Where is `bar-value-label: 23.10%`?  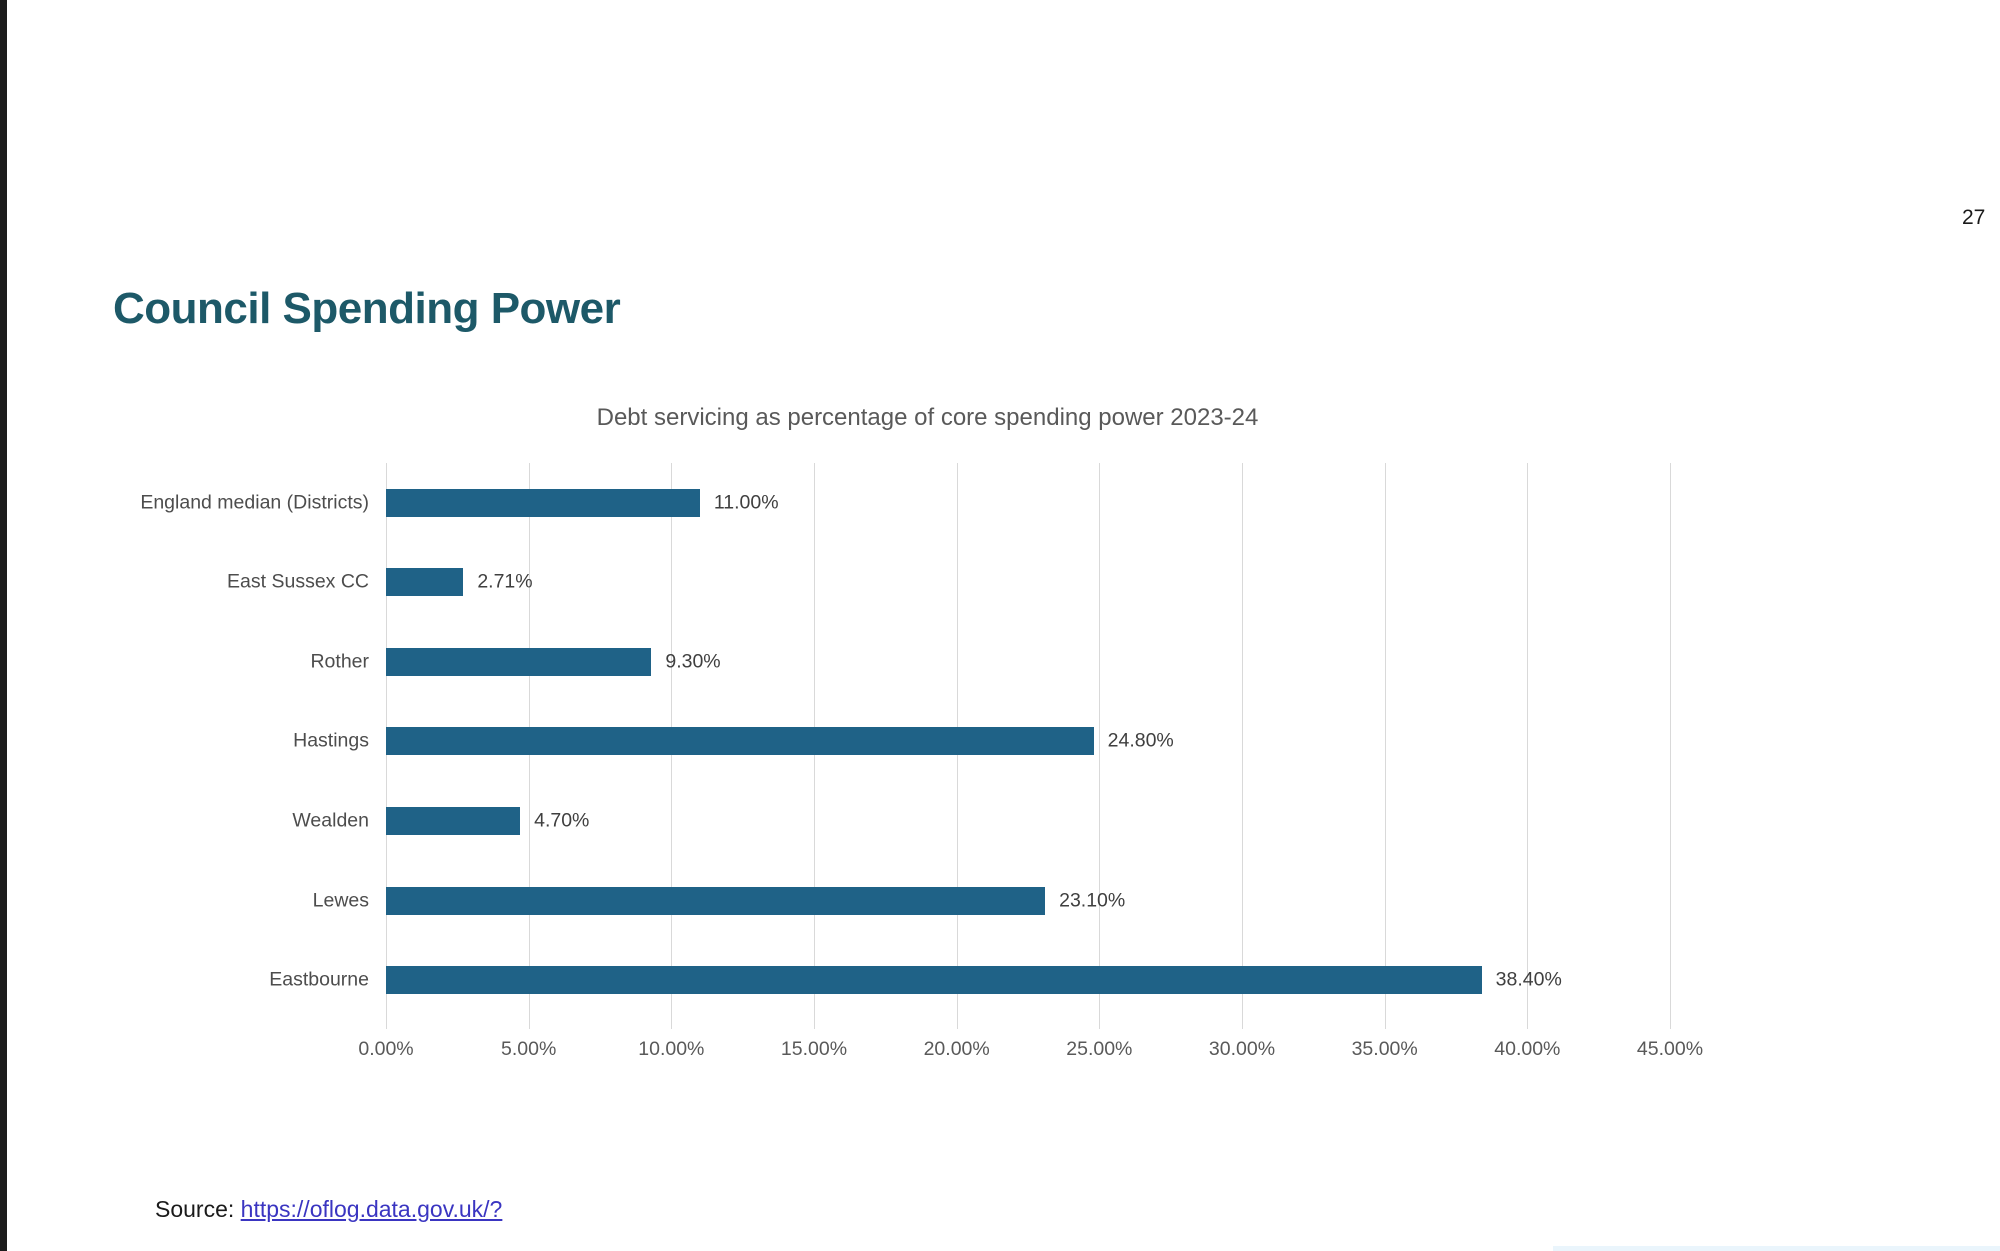 bar-value-label: 23.10% is located at coordinates (1092, 900).